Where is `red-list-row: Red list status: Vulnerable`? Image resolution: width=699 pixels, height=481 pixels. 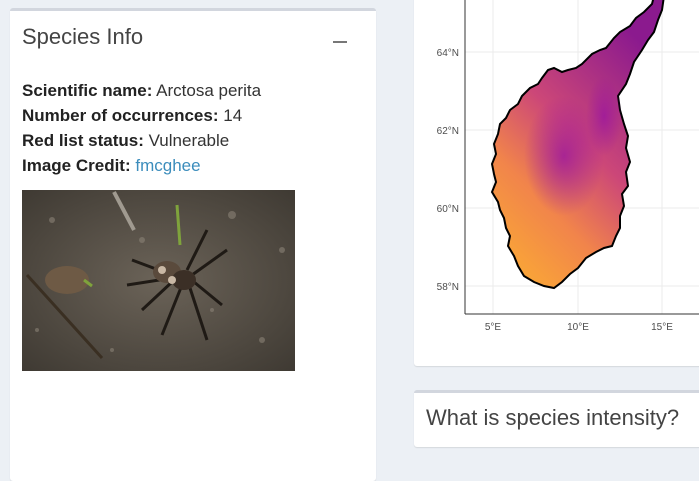 red-list-row: Red list status: Vulnerable is located at coordinates (141, 140).